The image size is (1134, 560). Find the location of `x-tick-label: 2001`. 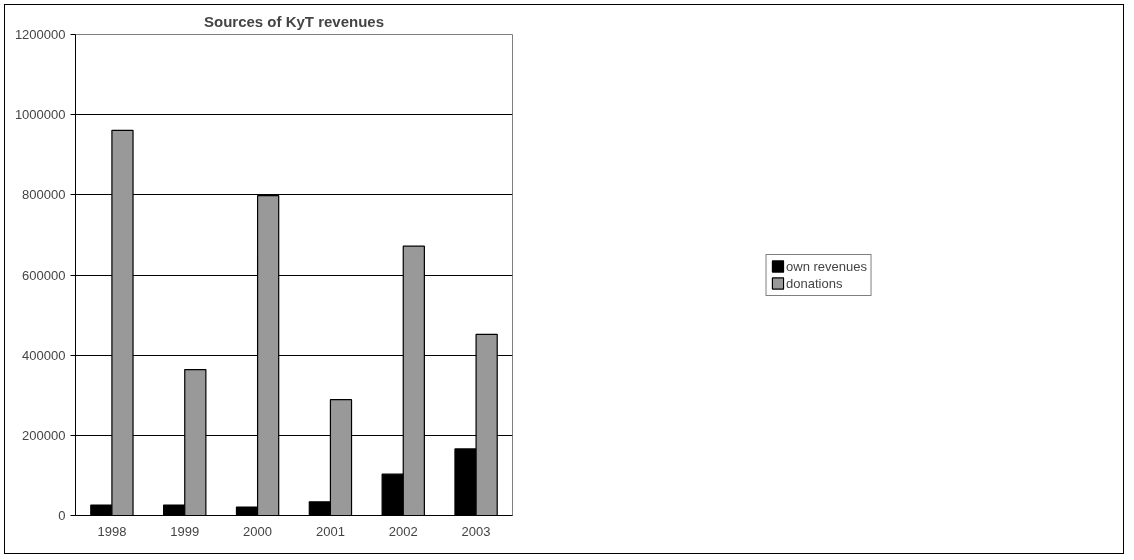

x-tick-label: 2001 is located at coordinates (330, 531).